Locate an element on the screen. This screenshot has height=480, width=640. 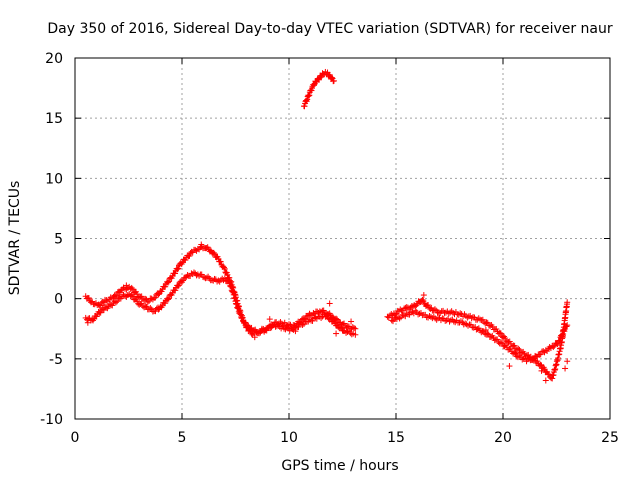
y-tick-label: 0 is located at coordinates (58, 300).